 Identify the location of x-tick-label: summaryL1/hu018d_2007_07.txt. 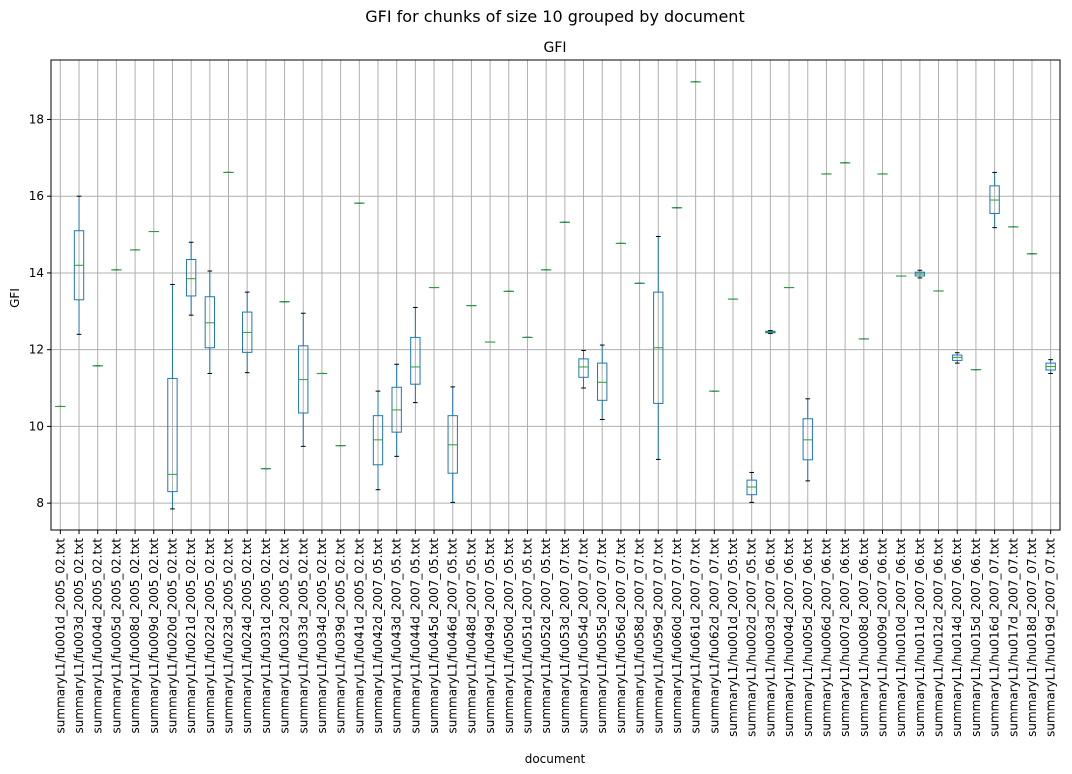
(1032, 637).